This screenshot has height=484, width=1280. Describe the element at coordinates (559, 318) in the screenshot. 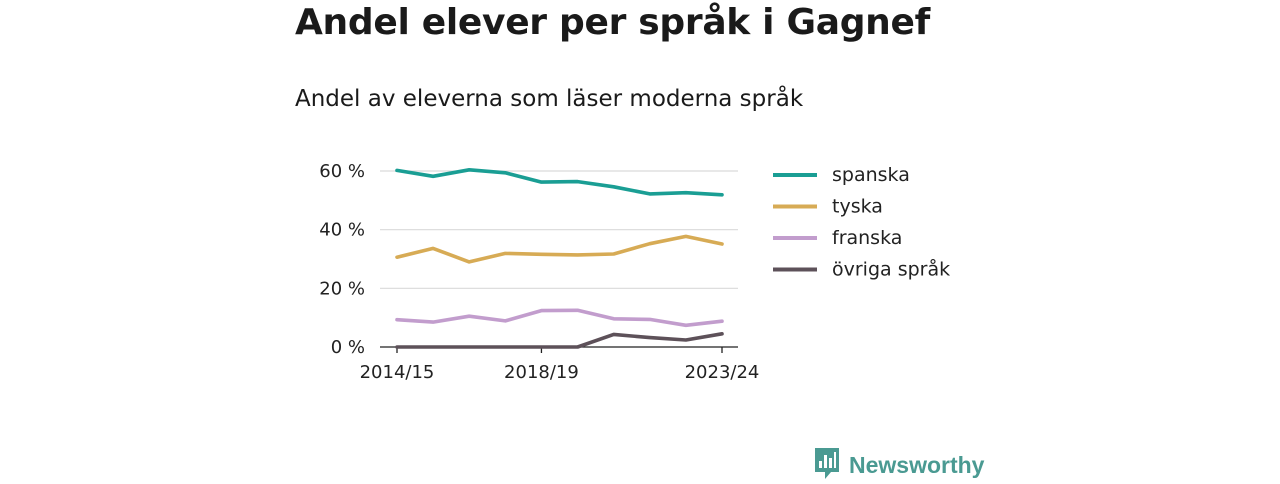

I see `series-line-franska` at that location.